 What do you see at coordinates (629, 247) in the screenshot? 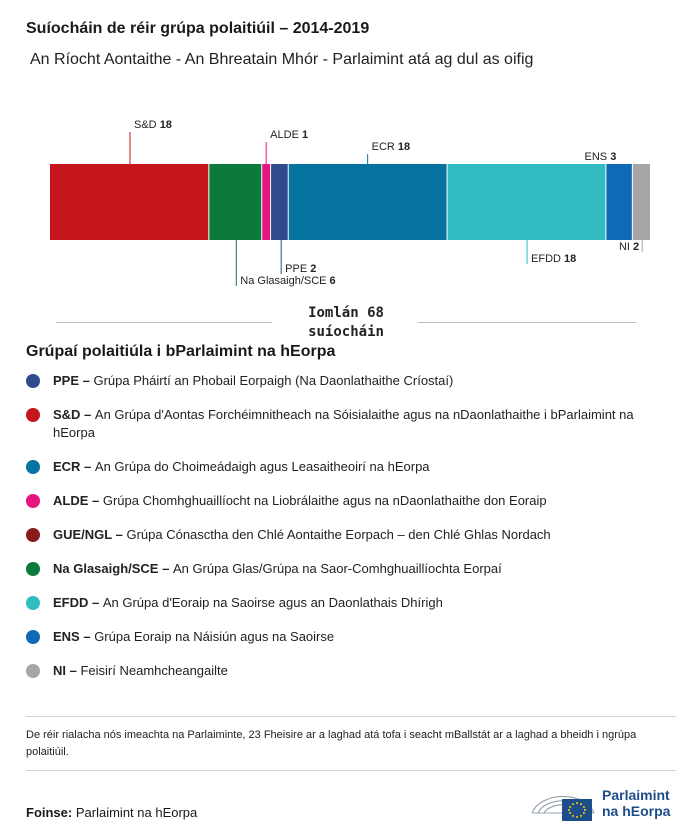
I see `segment-label-7: NI 2` at bounding box center [629, 247].